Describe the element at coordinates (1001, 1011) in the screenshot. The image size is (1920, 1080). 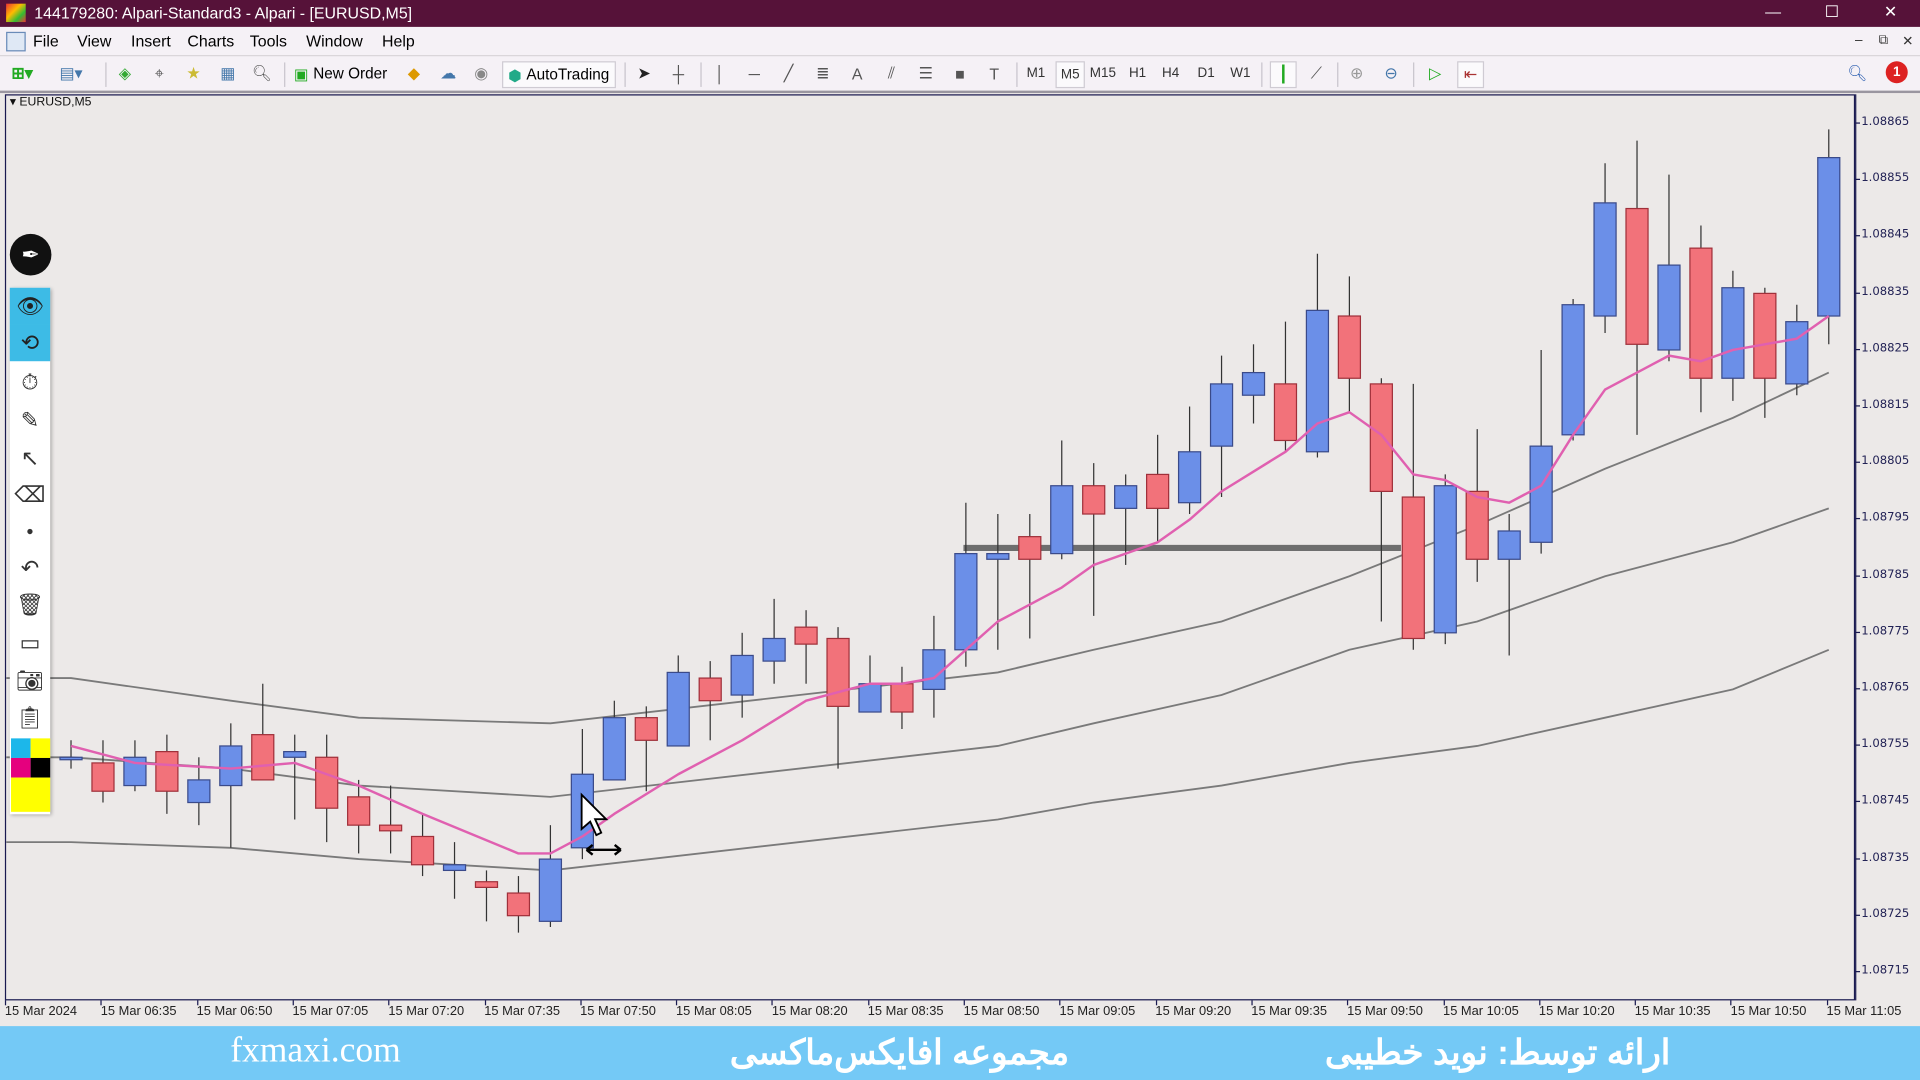
I see `time-label: 15 Mar 08:50` at that location.